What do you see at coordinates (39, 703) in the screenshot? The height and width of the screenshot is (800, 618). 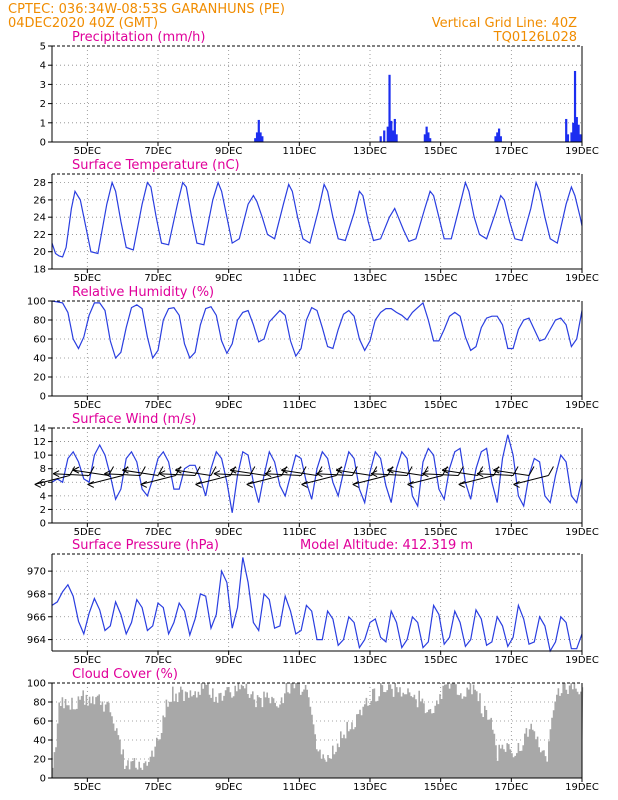 I see `cloud-ytick-label: 80` at bounding box center [39, 703].